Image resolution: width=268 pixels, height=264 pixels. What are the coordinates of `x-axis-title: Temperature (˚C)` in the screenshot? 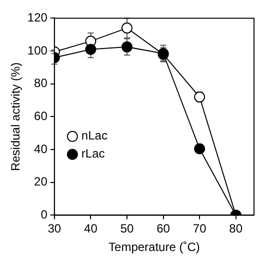 It's located at (154, 247).